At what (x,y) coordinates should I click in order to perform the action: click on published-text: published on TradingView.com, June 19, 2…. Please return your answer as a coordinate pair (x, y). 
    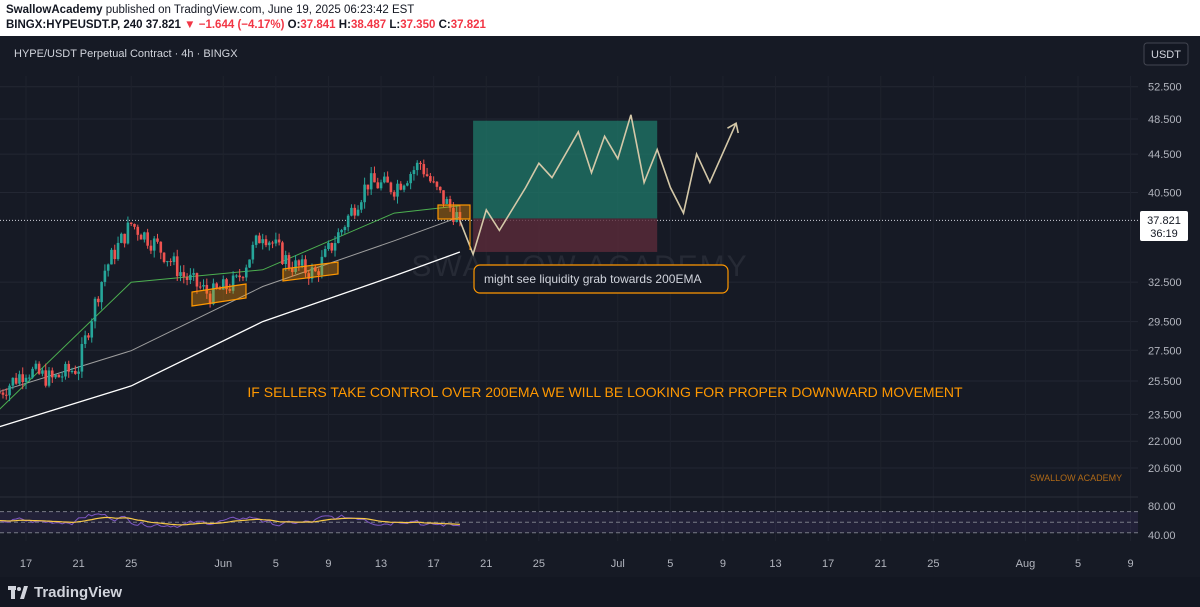
    Looking at the image, I should click on (260, 10).